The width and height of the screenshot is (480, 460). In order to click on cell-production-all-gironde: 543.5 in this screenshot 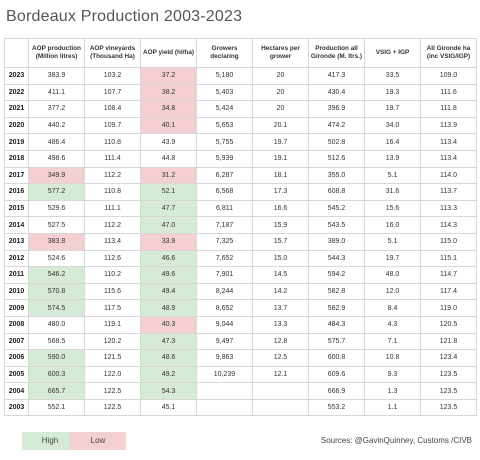, I will do `click(336, 225)`.